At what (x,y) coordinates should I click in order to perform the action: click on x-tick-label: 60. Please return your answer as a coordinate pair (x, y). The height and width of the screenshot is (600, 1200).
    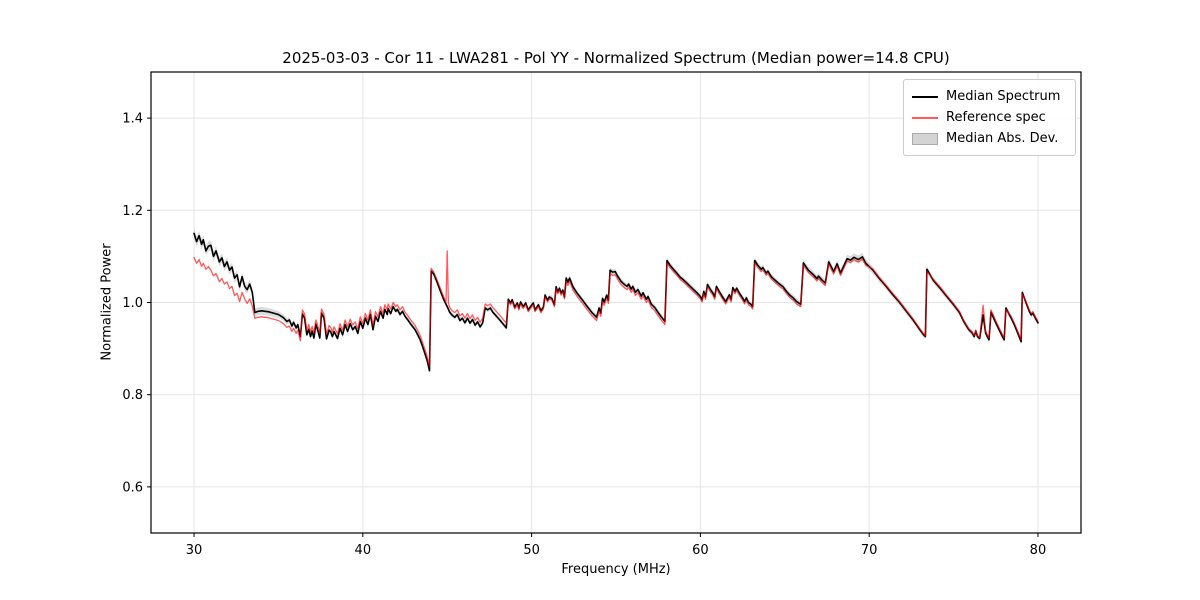
    Looking at the image, I should click on (700, 550).